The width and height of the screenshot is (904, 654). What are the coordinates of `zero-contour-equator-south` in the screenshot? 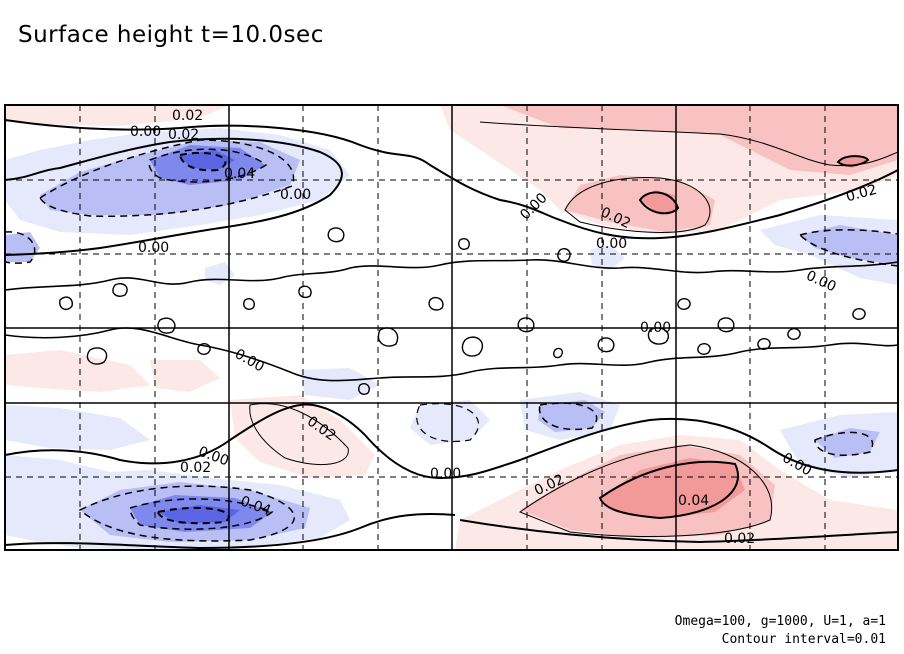 It's located at (451, 354).